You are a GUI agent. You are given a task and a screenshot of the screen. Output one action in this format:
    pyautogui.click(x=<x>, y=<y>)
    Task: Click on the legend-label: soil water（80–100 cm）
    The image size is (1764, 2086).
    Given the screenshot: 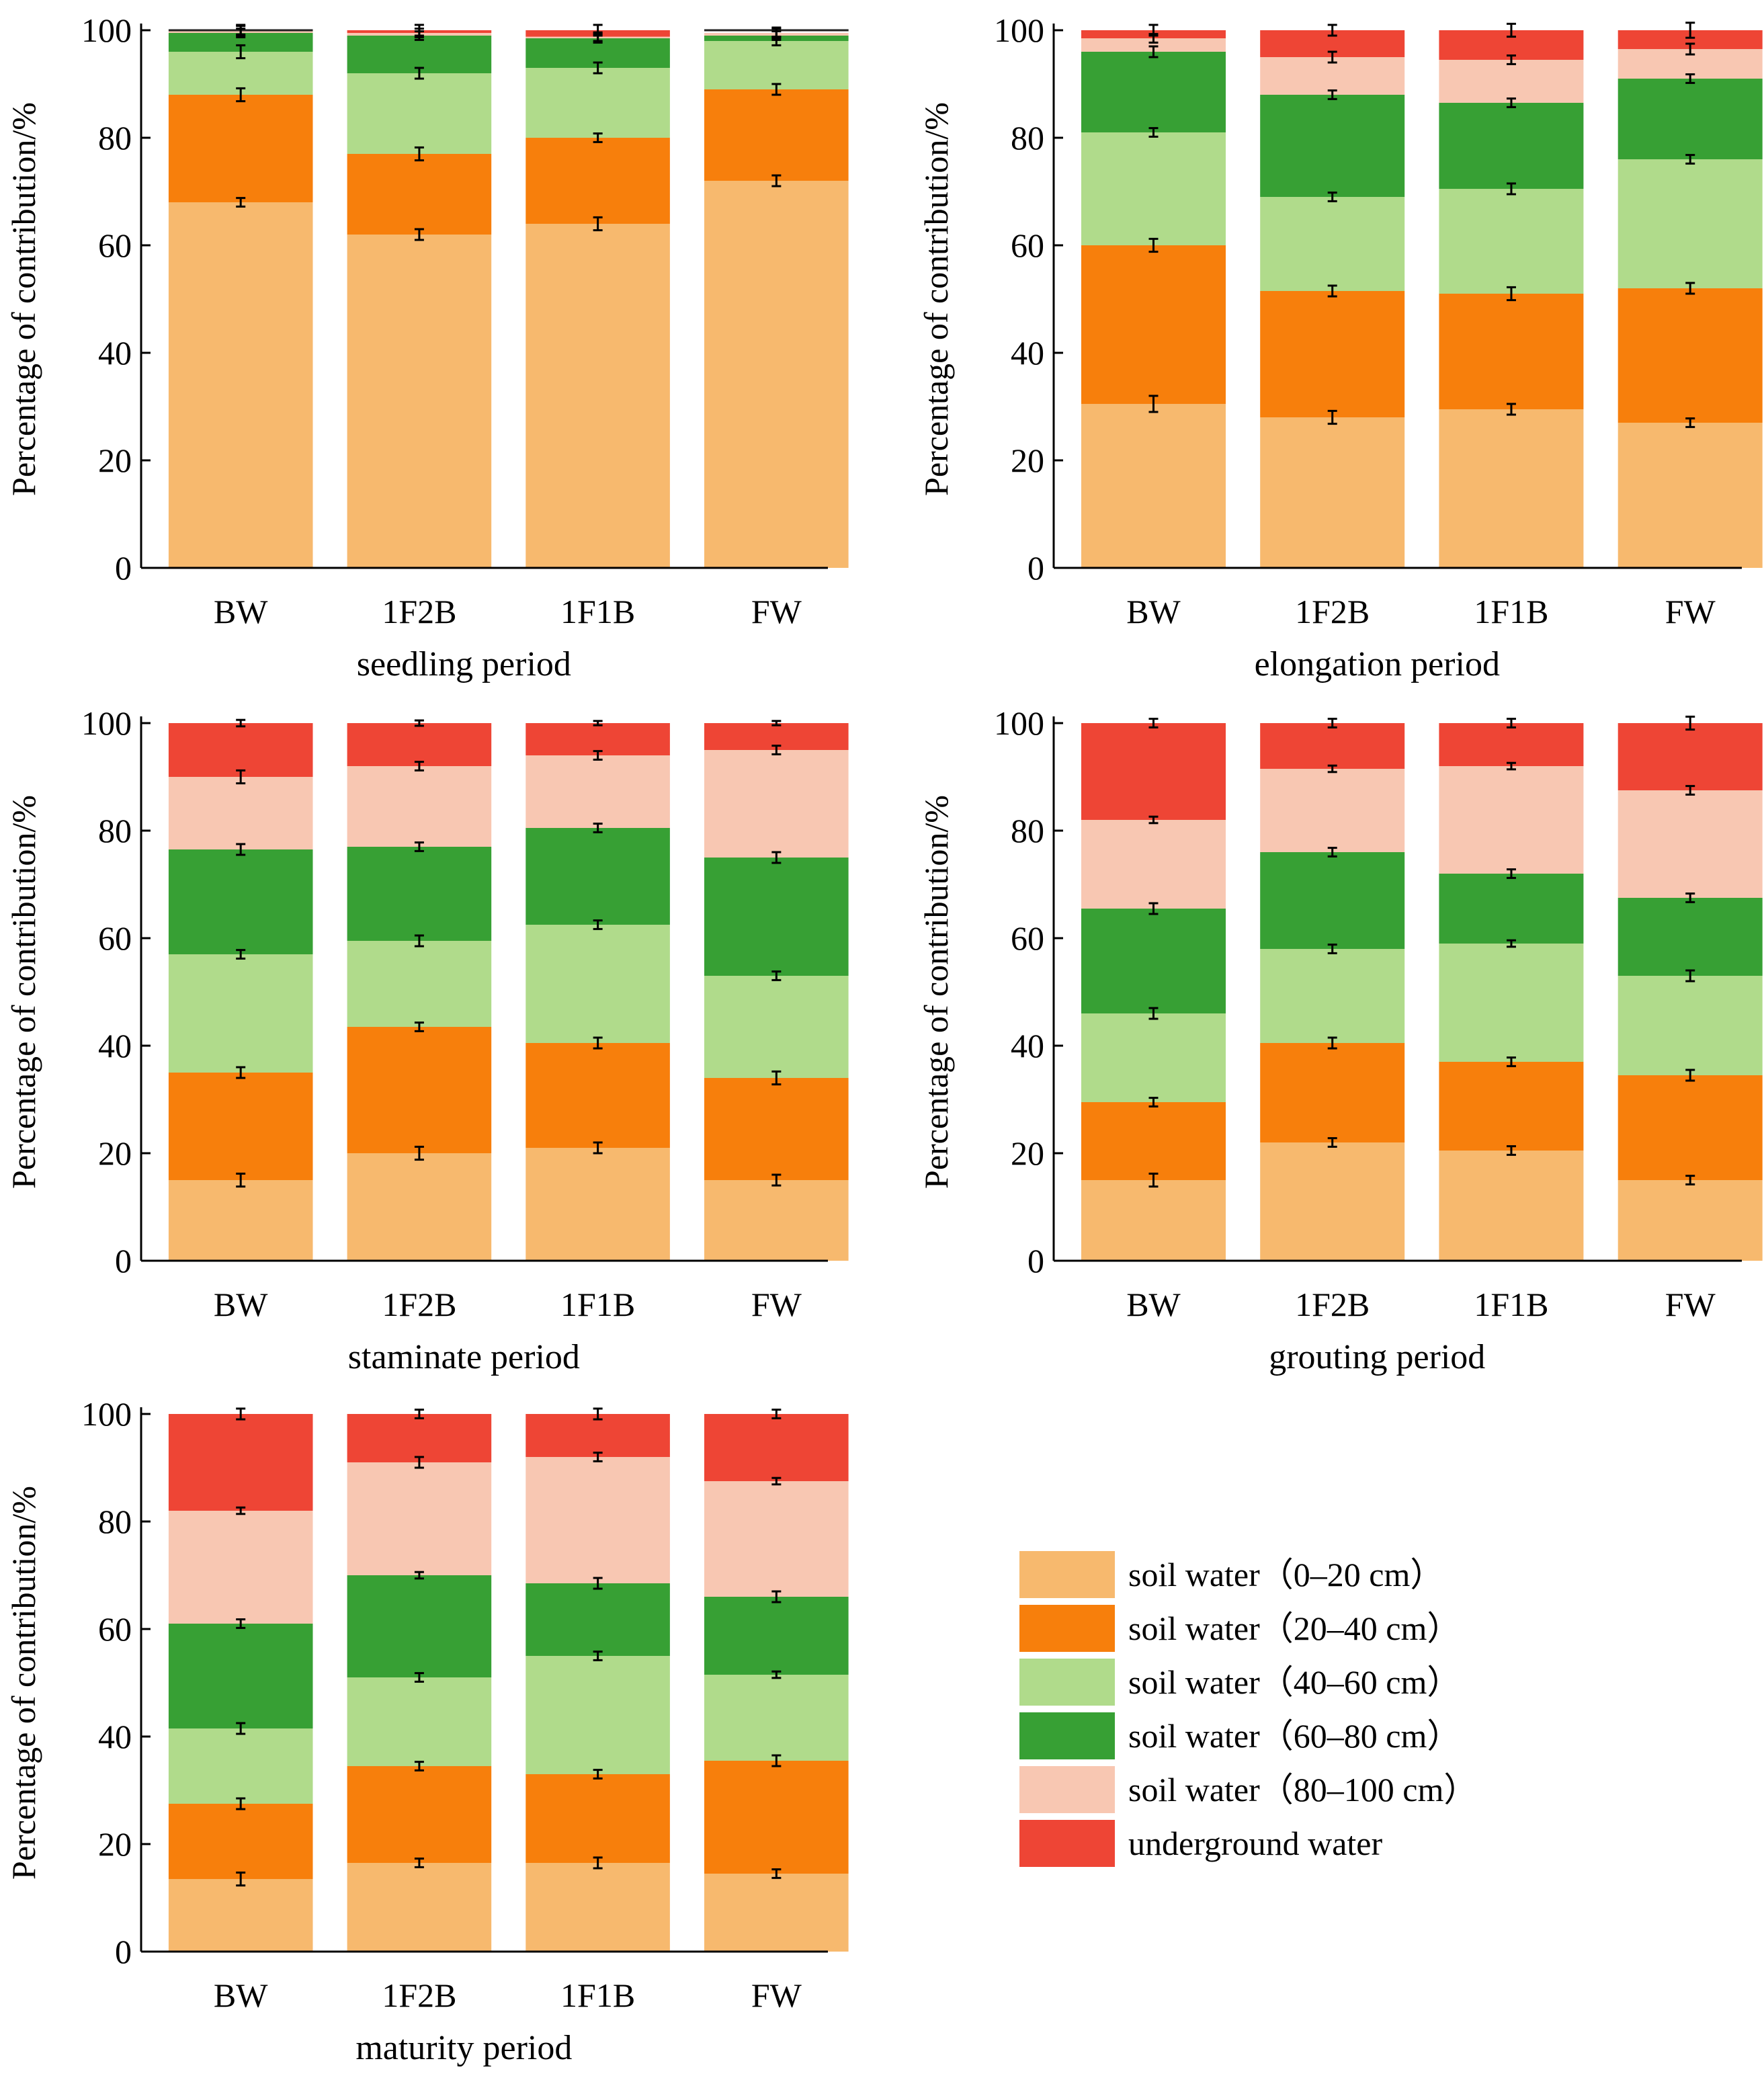 What is the action you would take?
    pyautogui.click(x=1303, y=1789)
    